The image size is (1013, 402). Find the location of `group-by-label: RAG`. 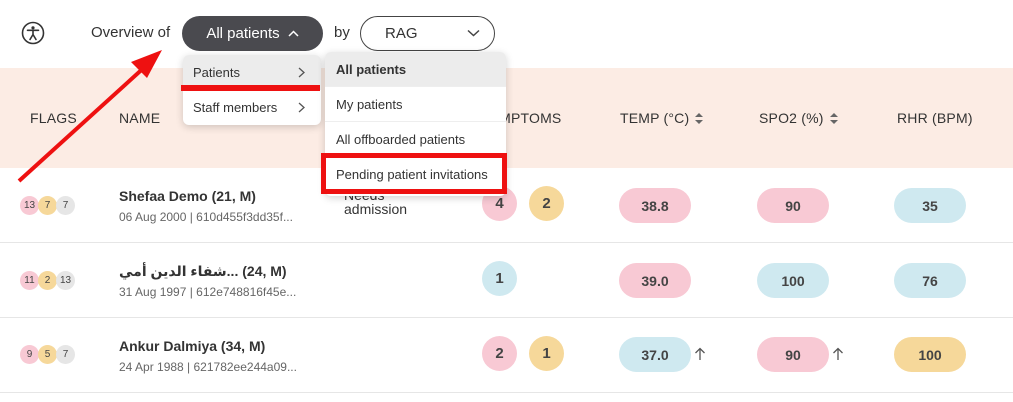

group-by-label: RAG is located at coordinates (401, 33).